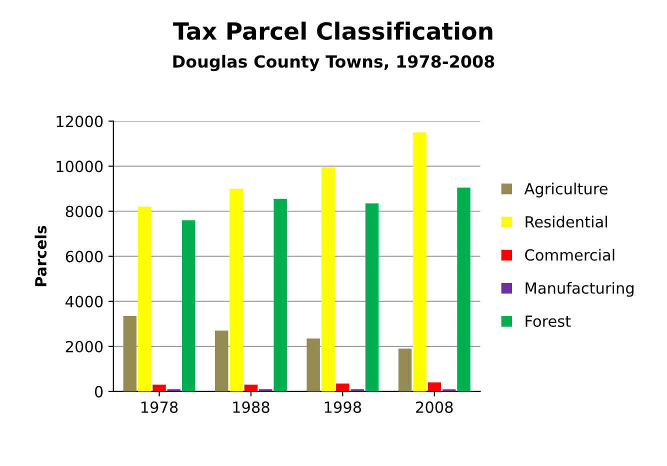 The image size is (667, 466). I want to click on legend-label: Commercial, so click(569, 254).